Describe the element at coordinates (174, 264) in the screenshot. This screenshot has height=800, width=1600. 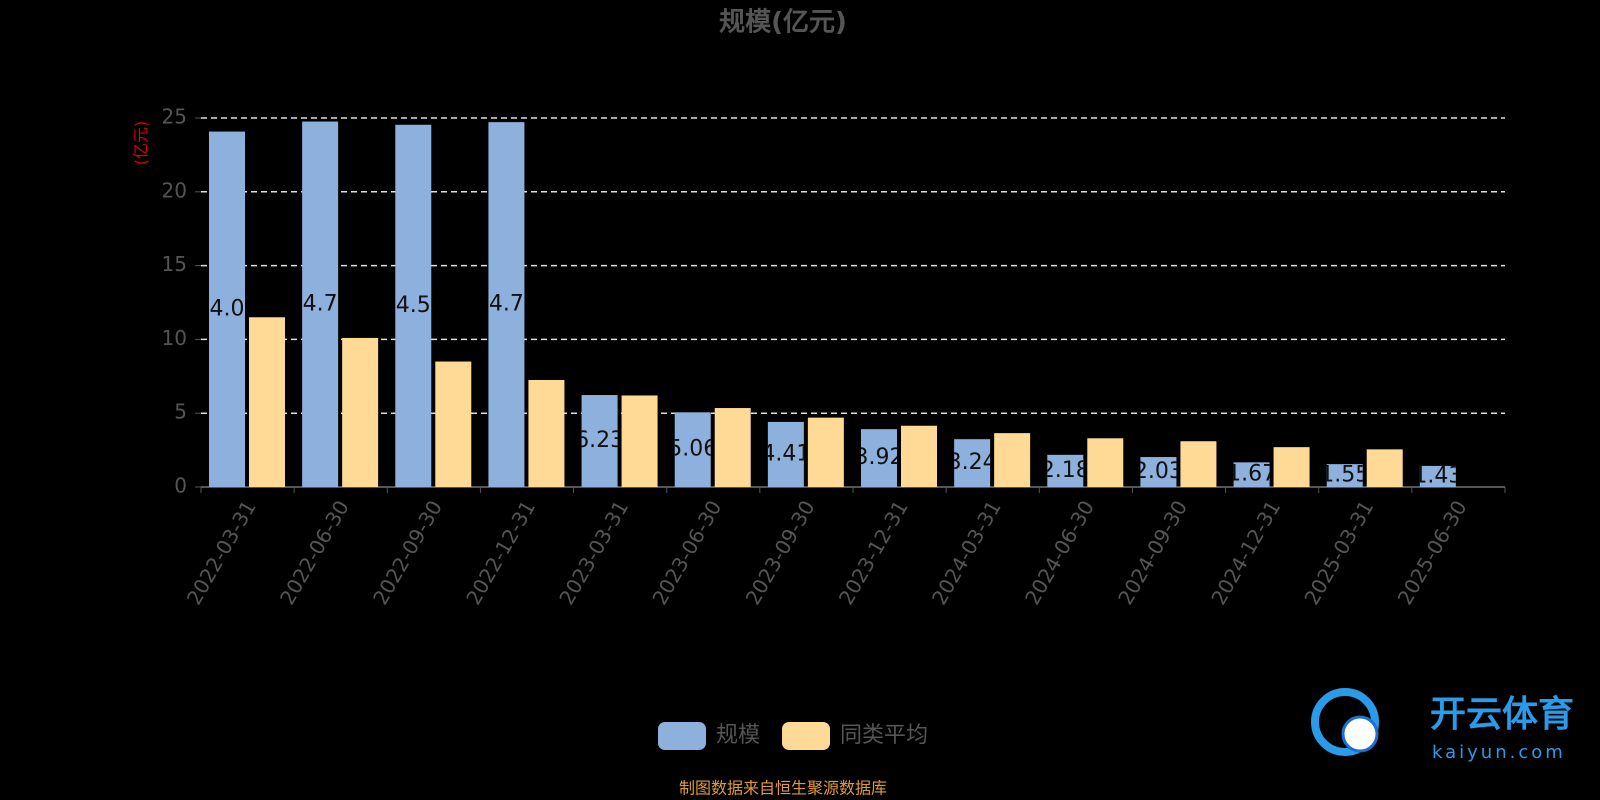
I see `y-tick-label: 15` at that location.